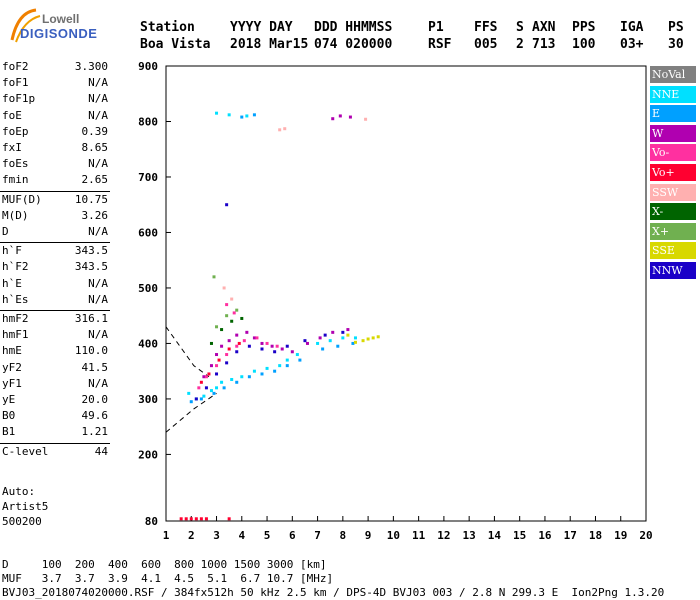 The image size is (700, 600). Describe the element at coordinates (570, 535) in the screenshot. I see `x-tick-label: 17` at that location.